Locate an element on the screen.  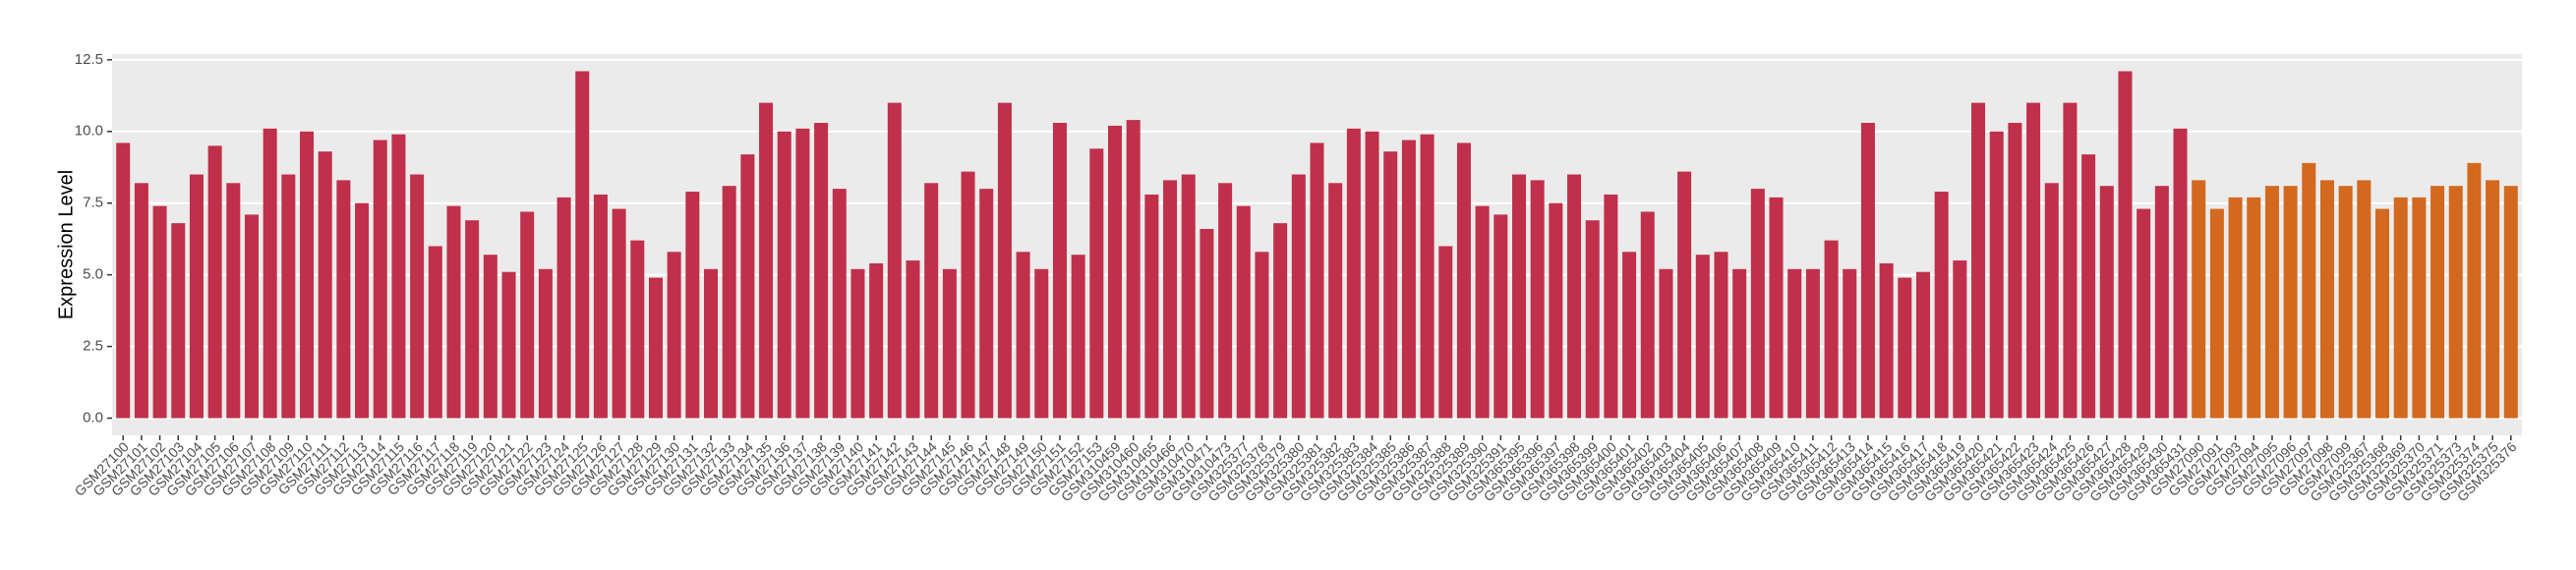
y-tick-label: 2.5 is located at coordinates (93, 347).